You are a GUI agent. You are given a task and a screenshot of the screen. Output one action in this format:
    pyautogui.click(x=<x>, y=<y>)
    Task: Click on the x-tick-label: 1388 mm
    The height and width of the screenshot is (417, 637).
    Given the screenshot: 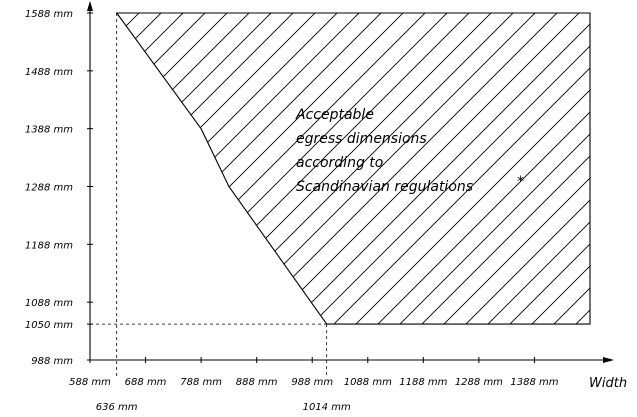 What is the action you would take?
    pyautogui.click(x=534, y=382)
    